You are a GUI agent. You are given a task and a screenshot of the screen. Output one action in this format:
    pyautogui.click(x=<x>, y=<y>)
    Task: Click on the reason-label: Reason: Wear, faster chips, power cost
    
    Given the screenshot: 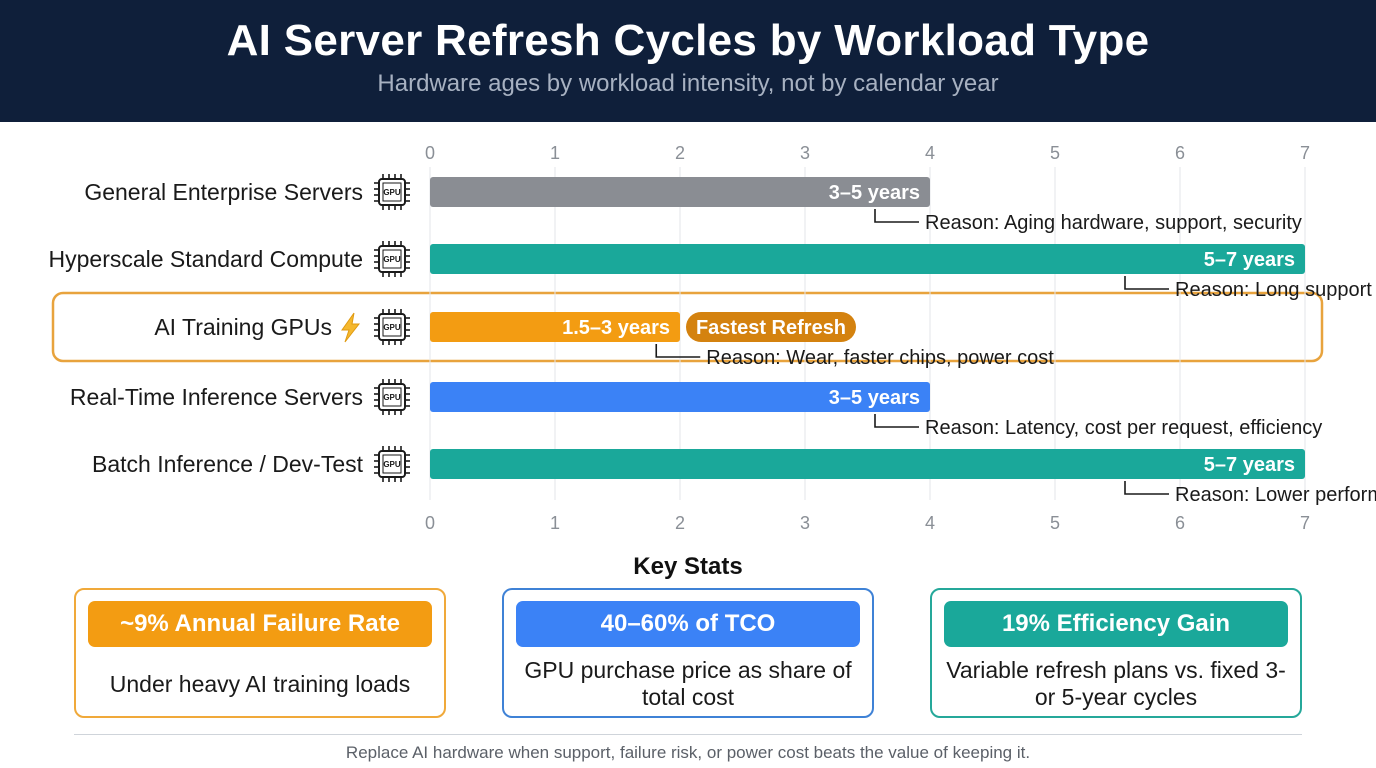 What is the action you would take?
    pyautogui.click(x=880, y=358)
    